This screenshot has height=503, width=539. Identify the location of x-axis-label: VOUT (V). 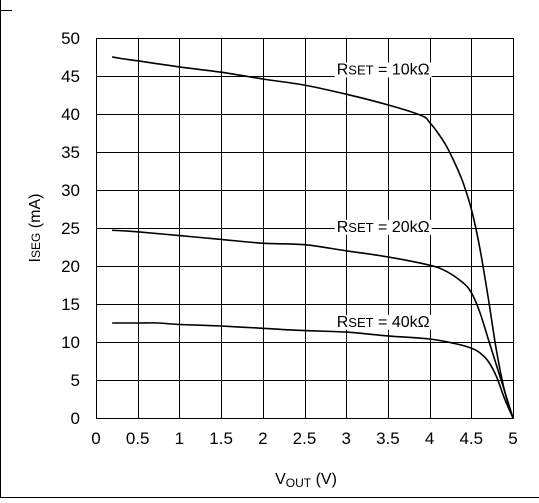
(306, 480).